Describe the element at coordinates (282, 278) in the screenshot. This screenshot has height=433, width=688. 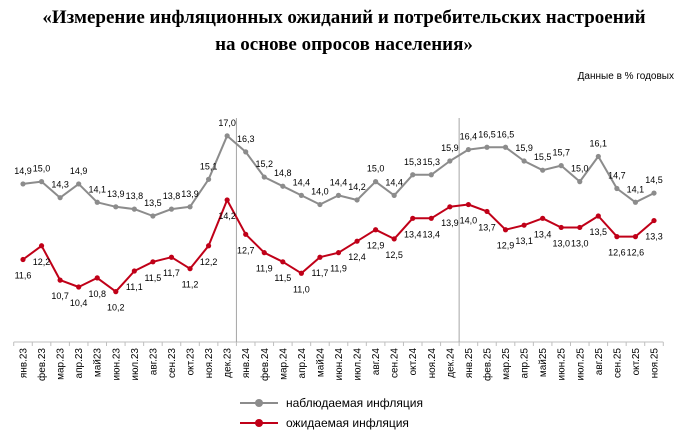
I see `data-label: 11,5` at that location.